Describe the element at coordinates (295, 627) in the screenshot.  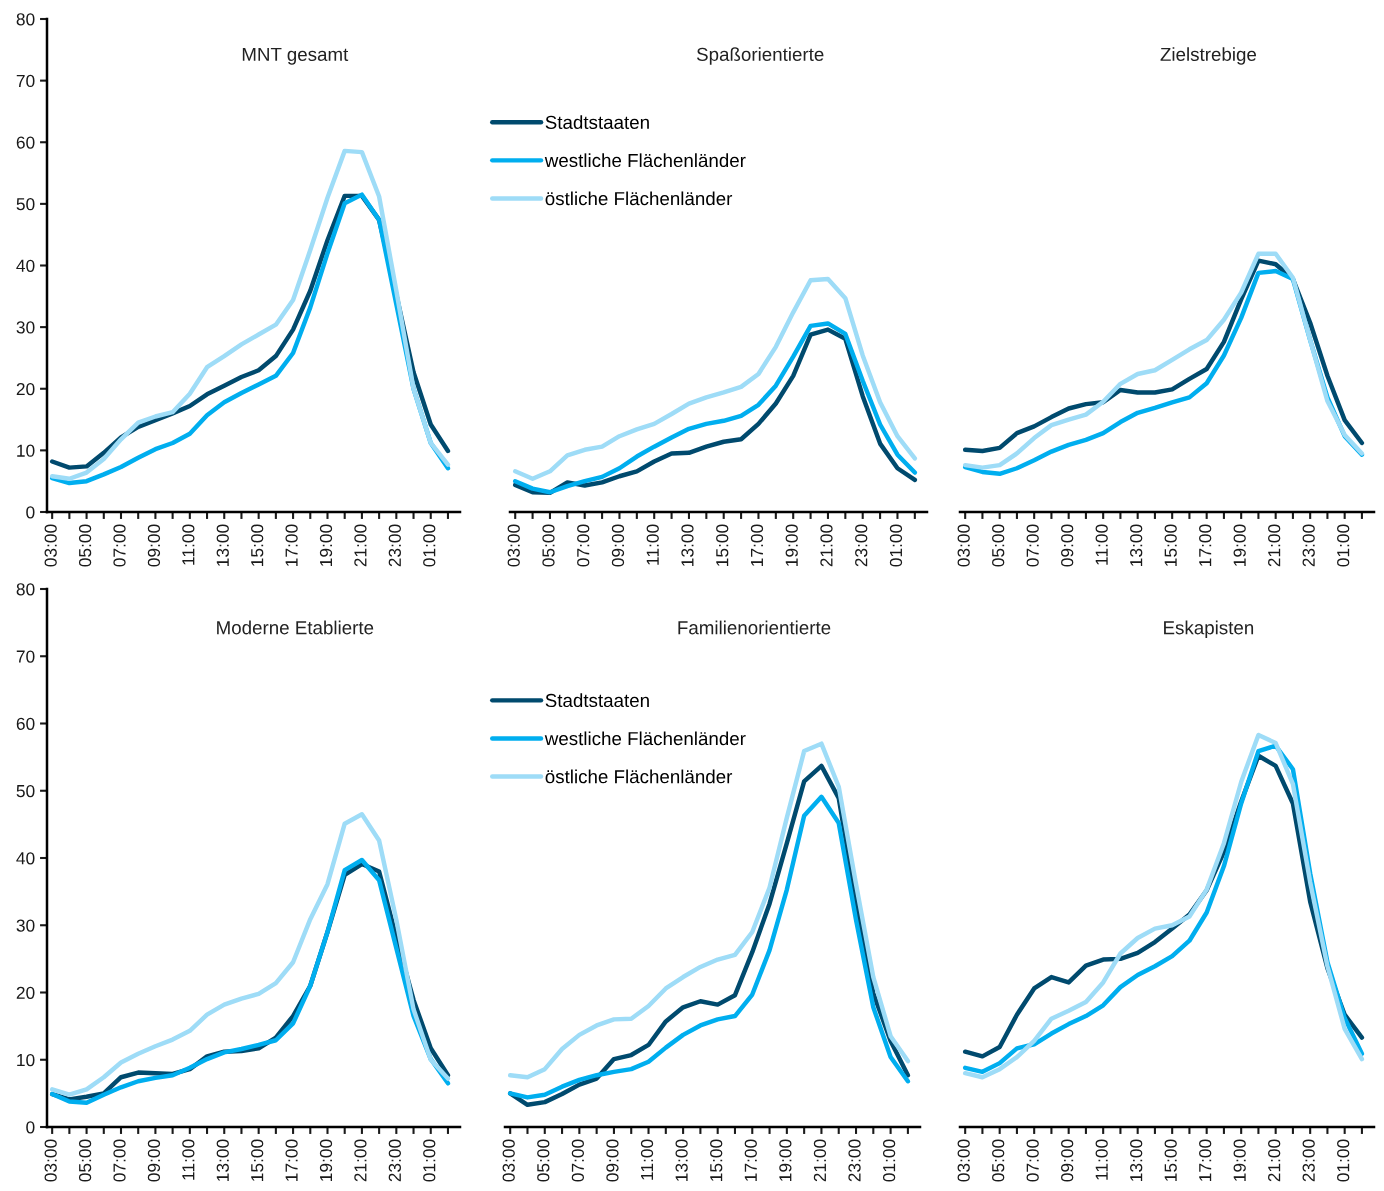
I see `text: Moderne Etablierte` at that location.